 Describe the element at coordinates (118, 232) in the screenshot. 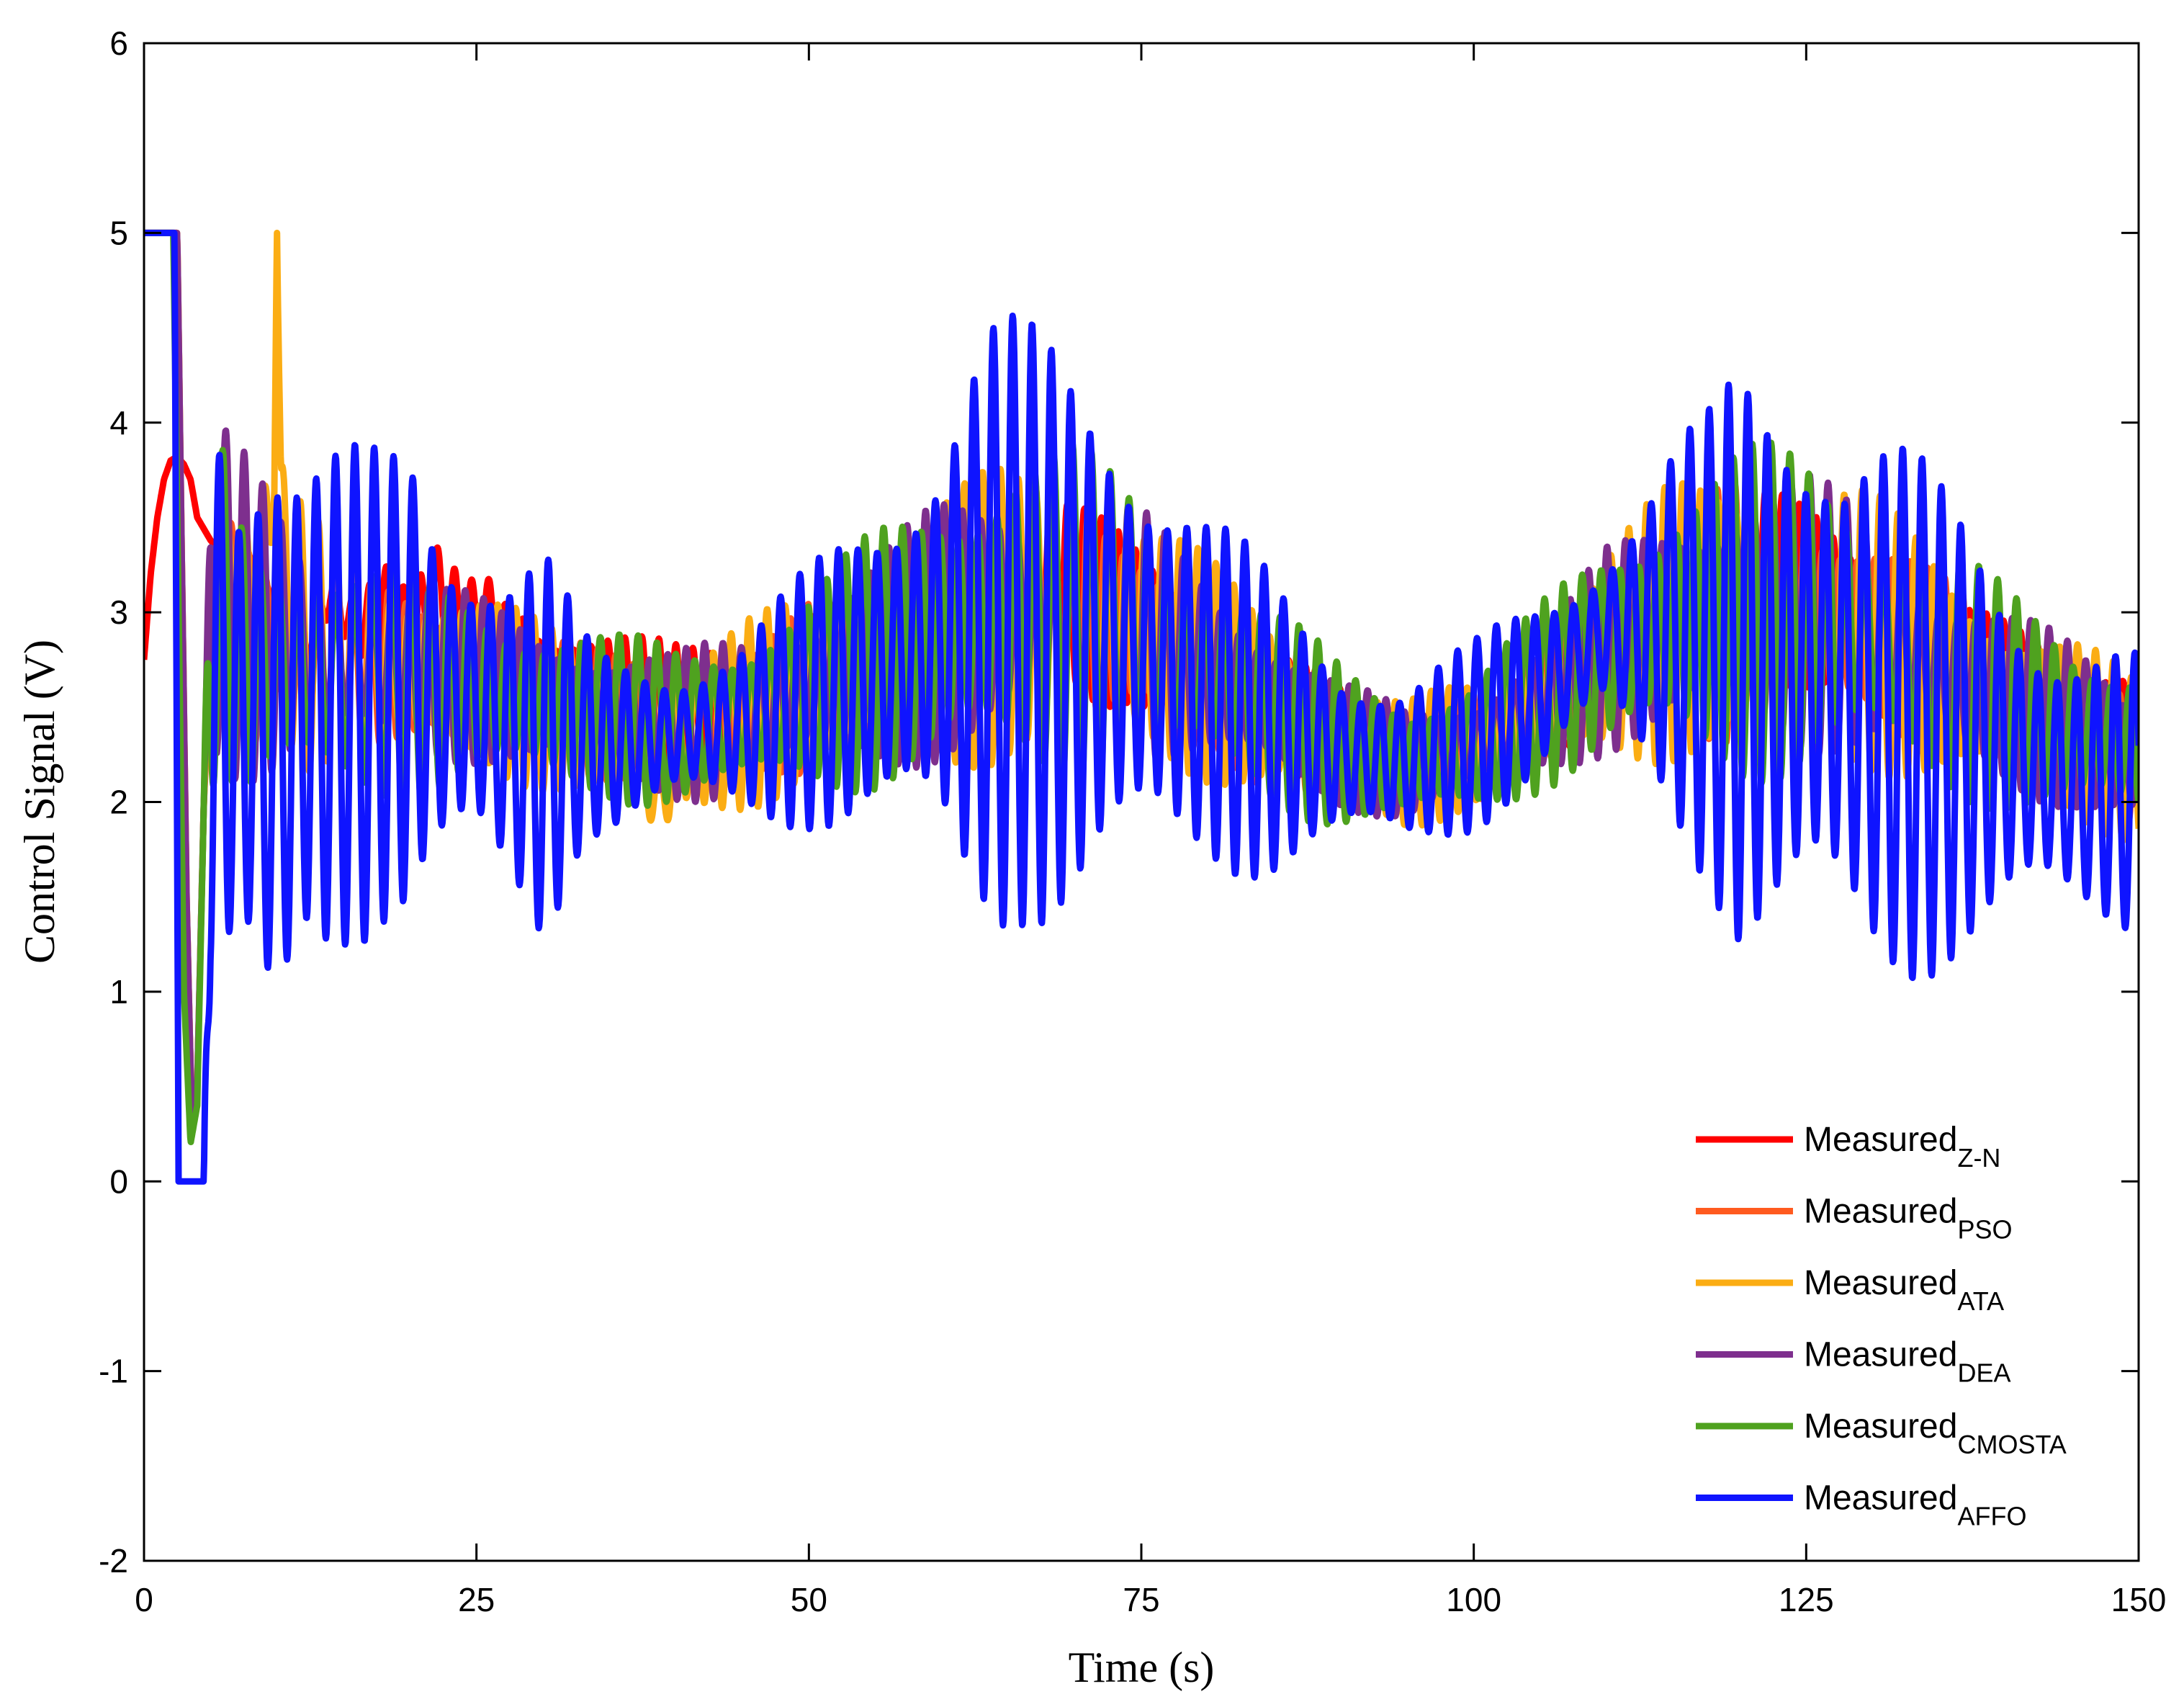

I see `y-tick-label: 5` at that location.